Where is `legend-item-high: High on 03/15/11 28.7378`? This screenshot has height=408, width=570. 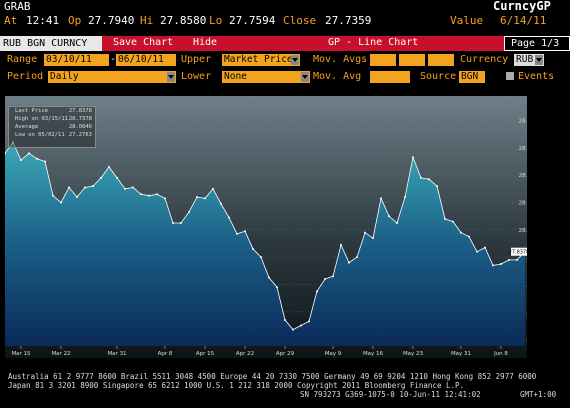
legend-item-high: High on 03/15/11 28.7378 is located at coordinates (53, 119).